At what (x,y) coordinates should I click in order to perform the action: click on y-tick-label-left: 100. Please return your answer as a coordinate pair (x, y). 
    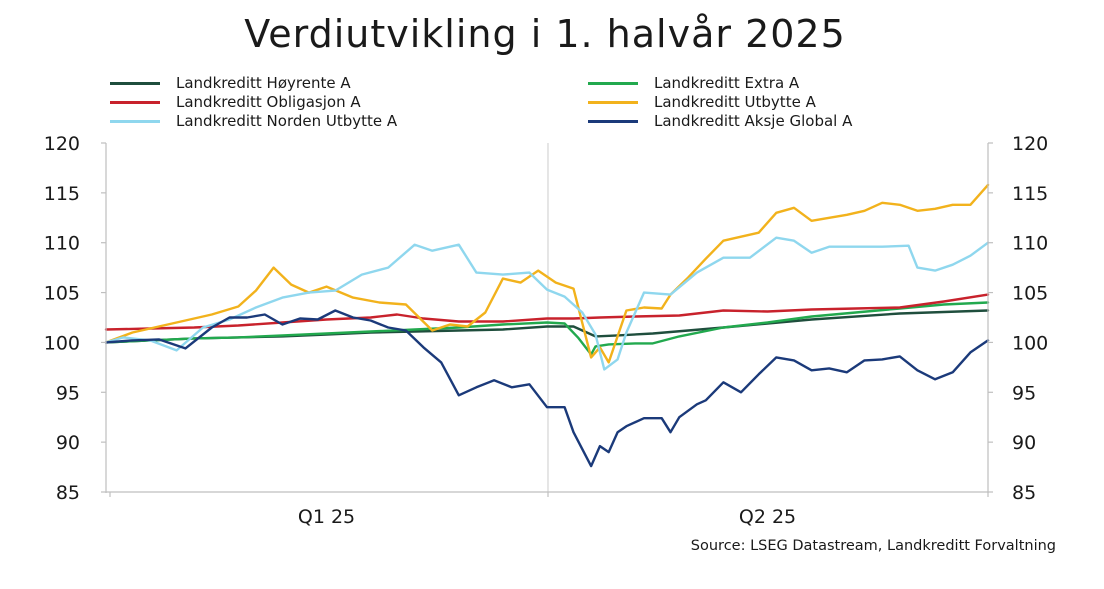
    Looking at the image, I should click on (62, 343).